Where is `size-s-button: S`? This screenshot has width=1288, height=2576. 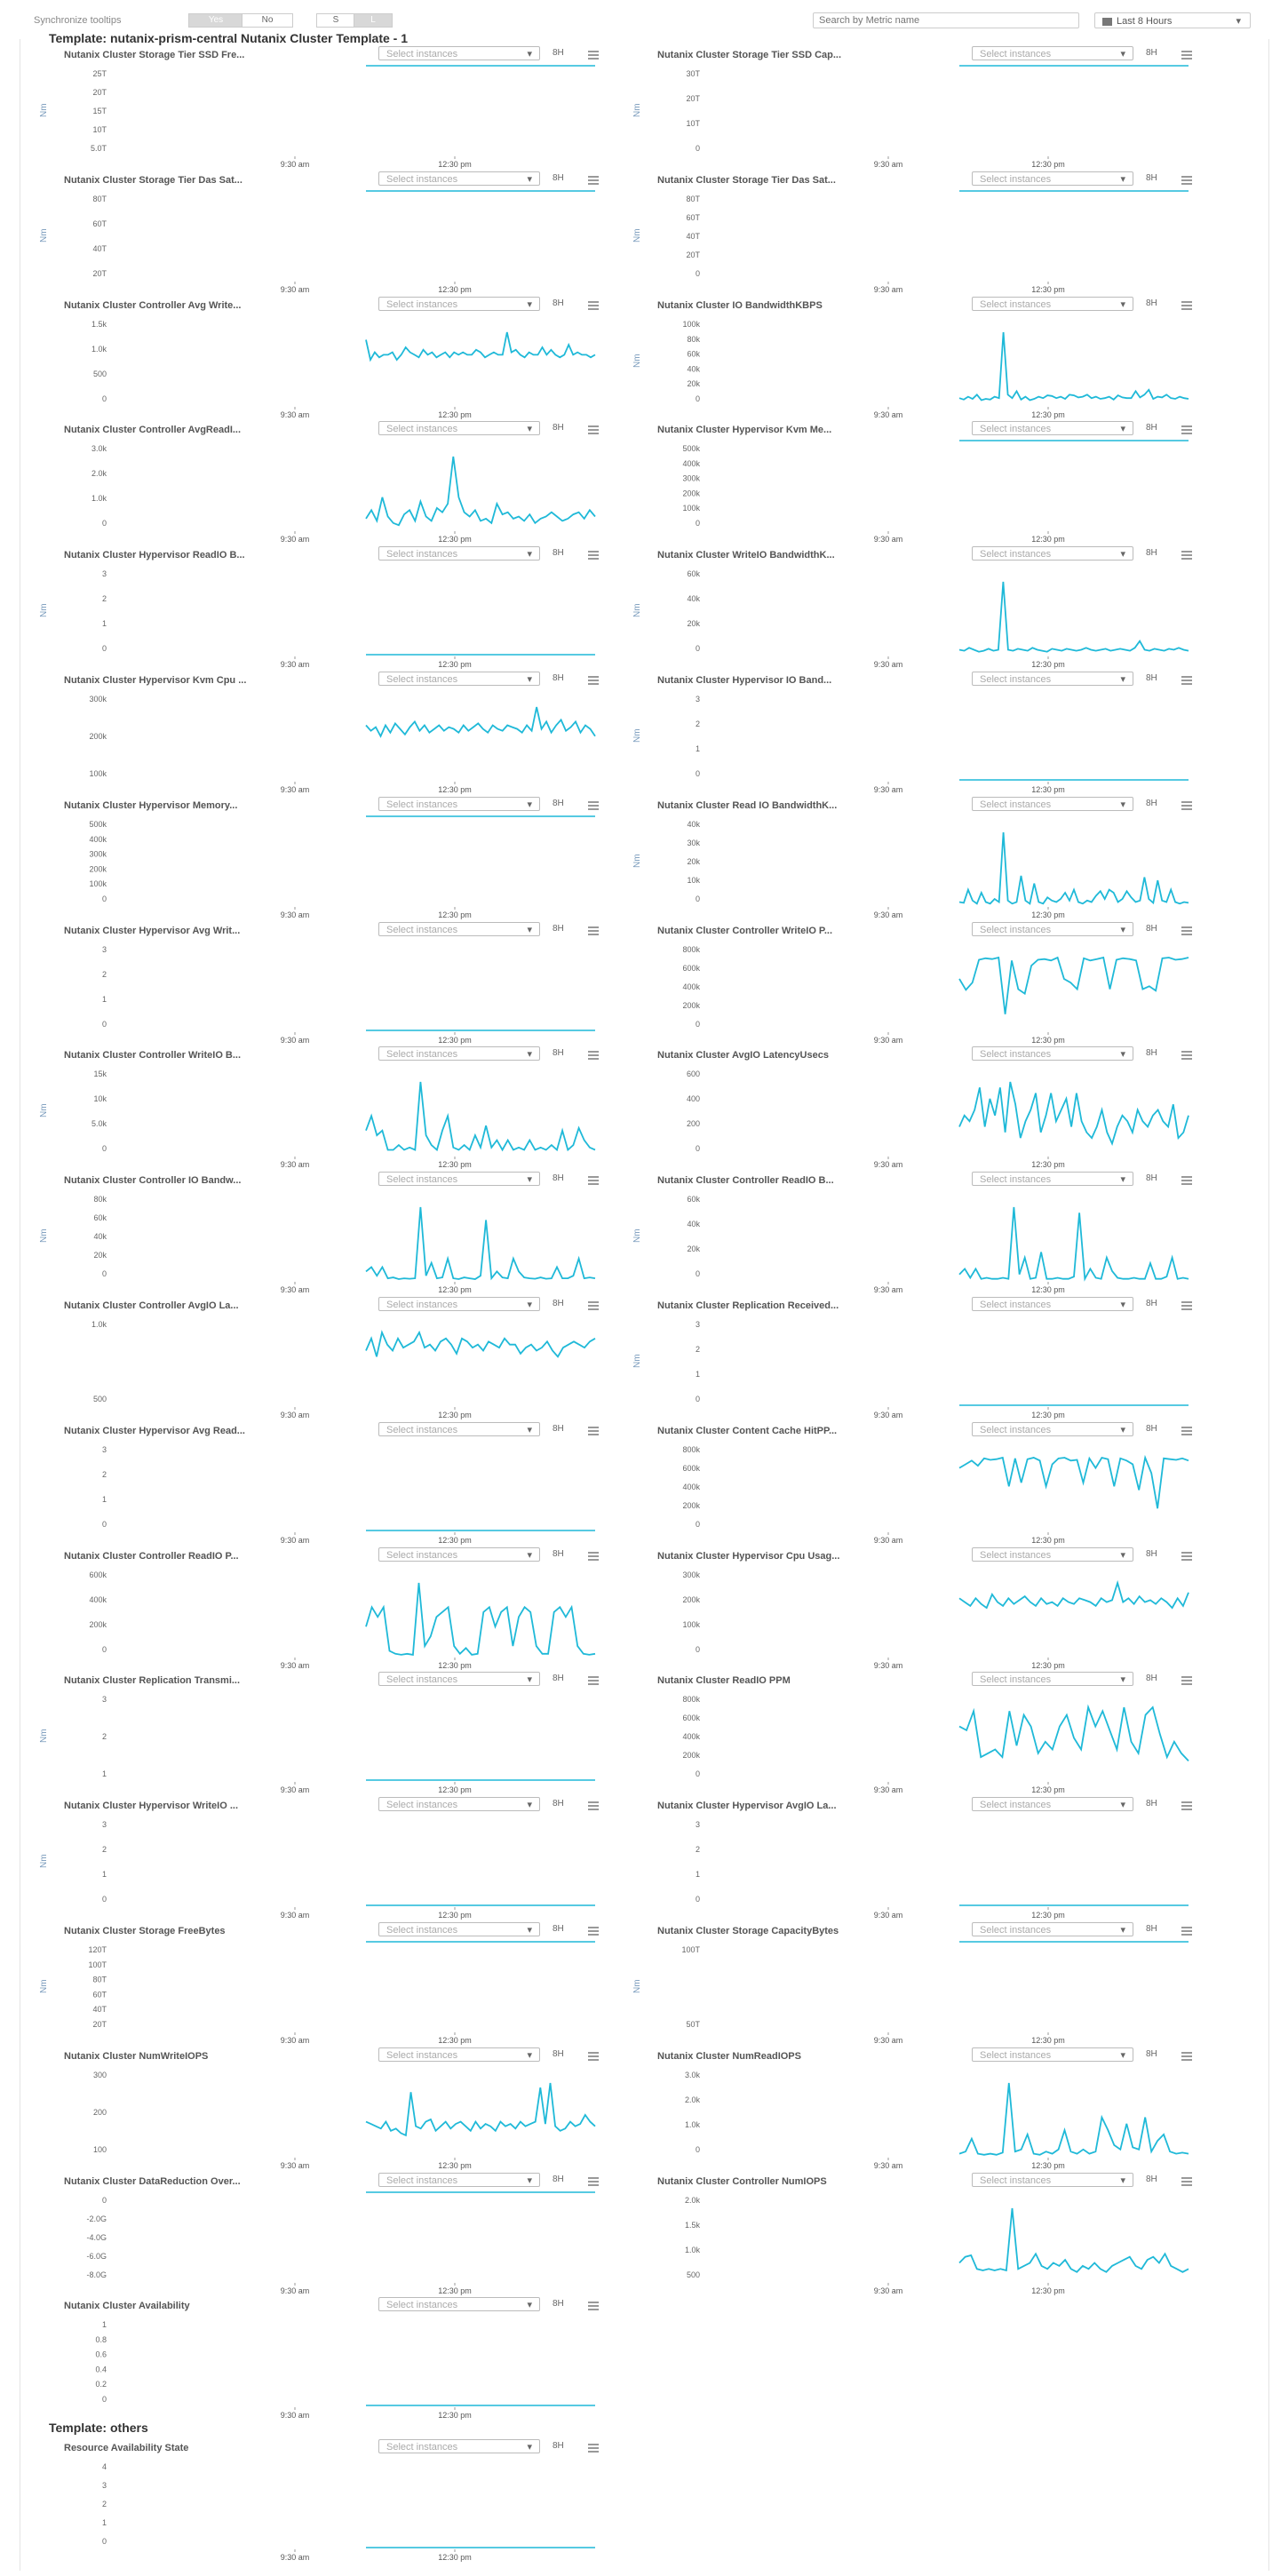
size-s-button: S is located at coordinates (335, 20).